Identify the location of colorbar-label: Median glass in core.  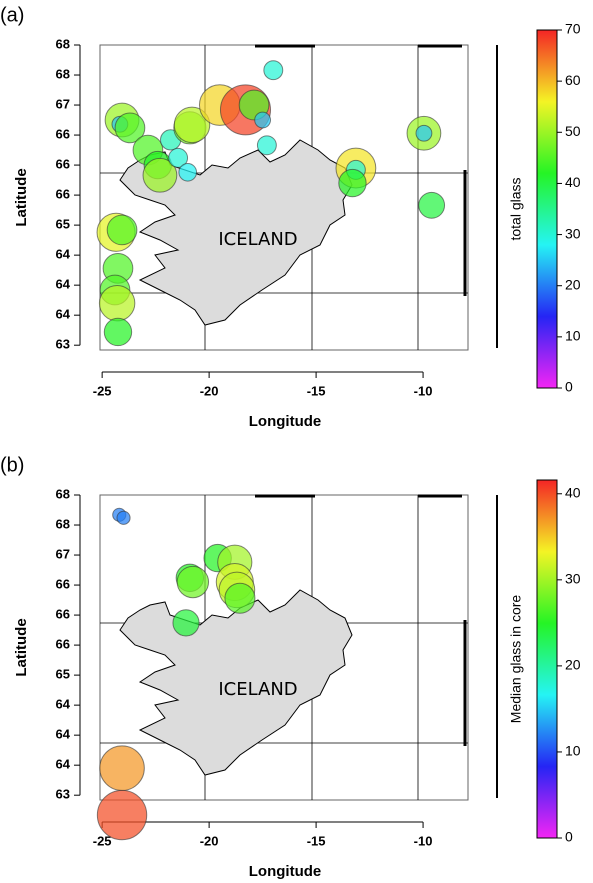
(516, 659).